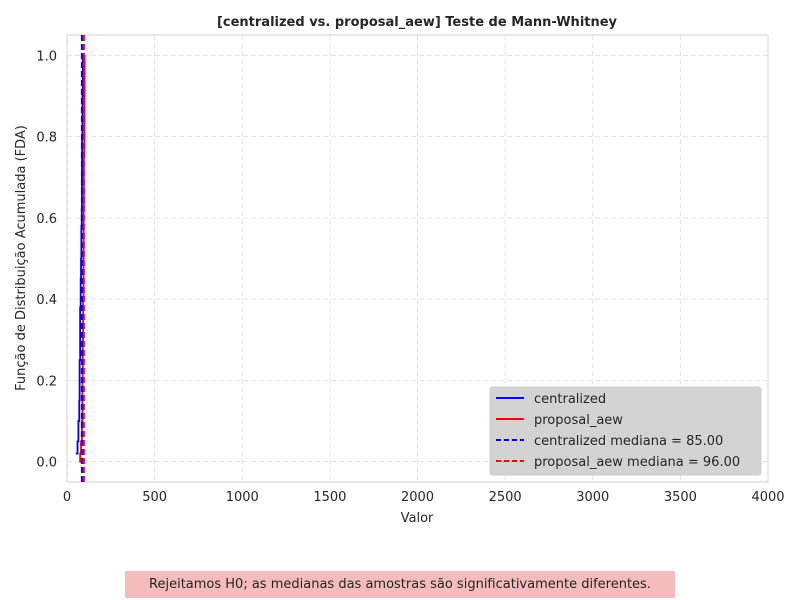 Image resolution: width=800 pixels, height=600 pixels. I want to click on x-tick-label: 1500, so click(329, 497).